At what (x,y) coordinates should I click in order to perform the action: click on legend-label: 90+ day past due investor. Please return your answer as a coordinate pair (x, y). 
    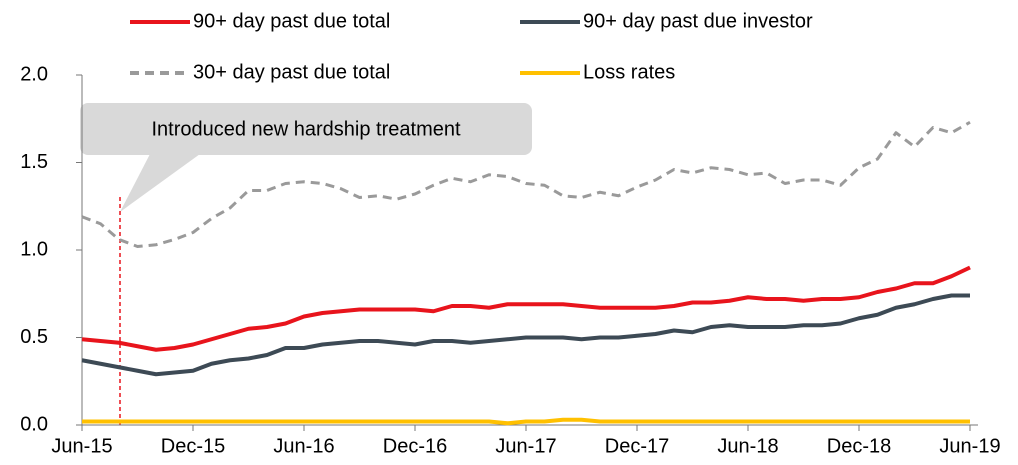
    Looking at the image, I should click on (698, 21).